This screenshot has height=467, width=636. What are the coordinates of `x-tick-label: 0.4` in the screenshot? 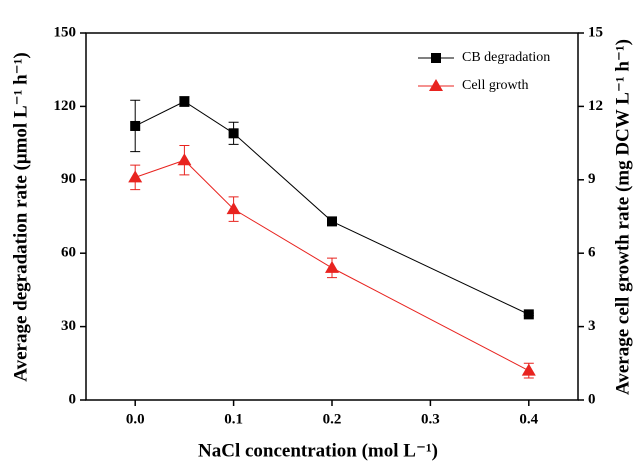 It's located at (528, 419).